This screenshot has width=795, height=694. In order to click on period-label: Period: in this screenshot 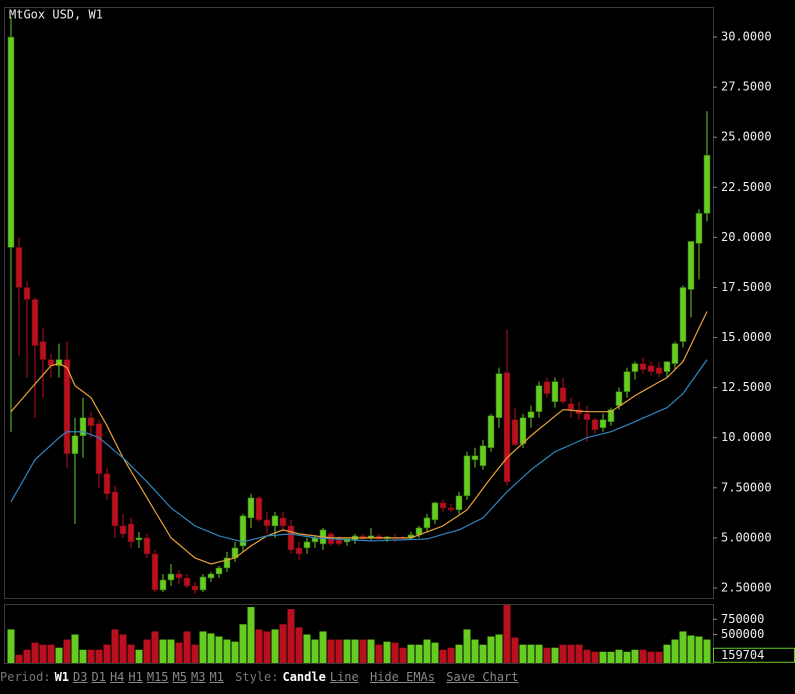, I will do `click(25, 677)`.